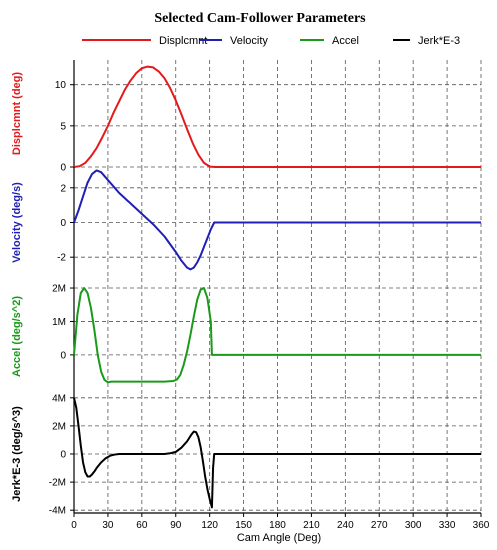  I want to click on panel-1-ytick-label-2: -2, so click(61, 258).